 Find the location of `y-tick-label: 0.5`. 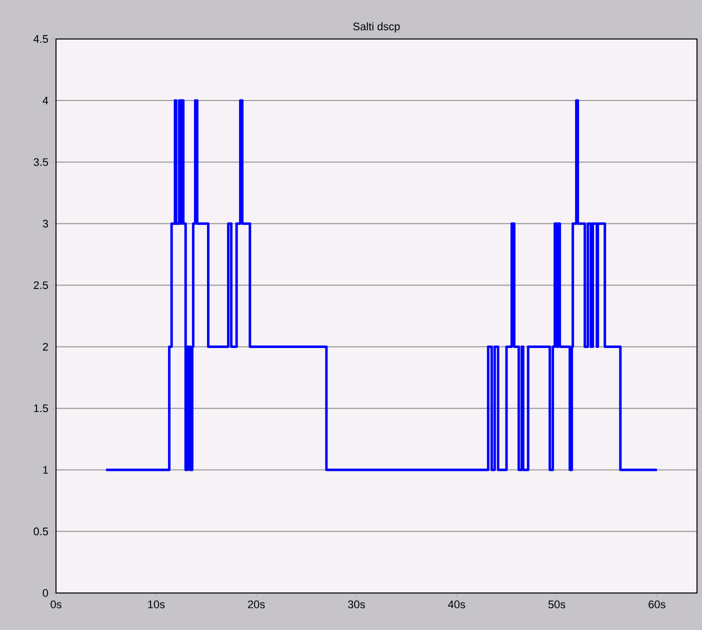

y-tick-label: 0.5 is located at coordinates (41, 532).